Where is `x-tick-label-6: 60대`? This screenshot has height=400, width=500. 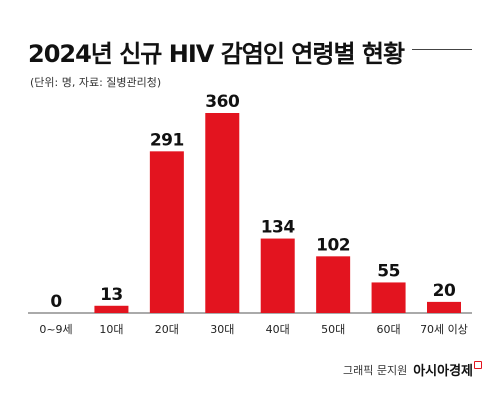
x-tick-label-6: 60대 is located at coordinates (389, 329).